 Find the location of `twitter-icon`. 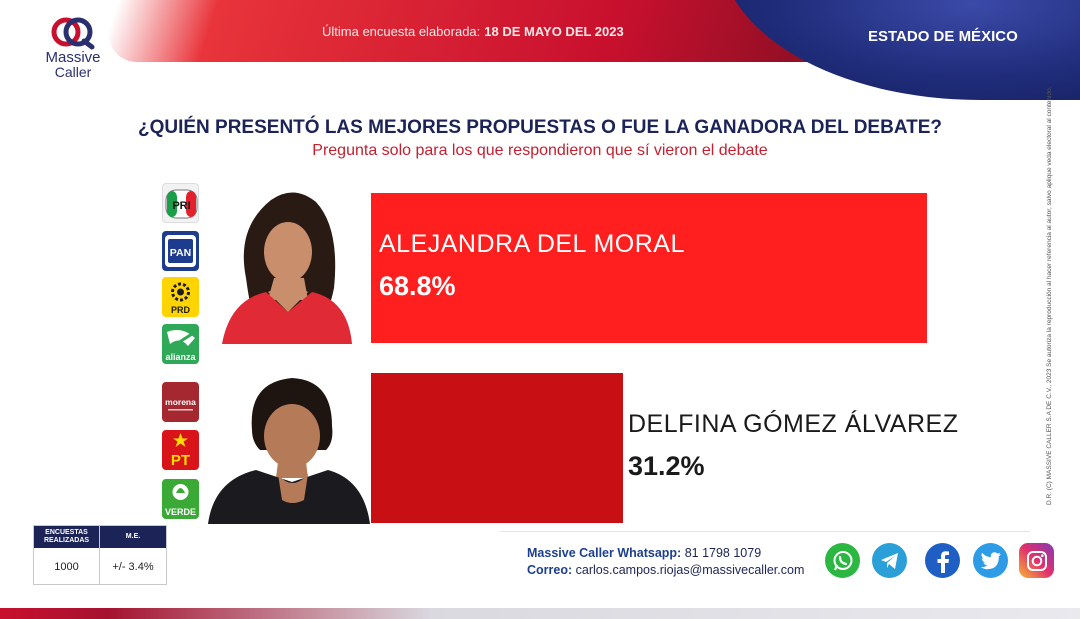

twitter-icon is located at coordinates (990, 560).